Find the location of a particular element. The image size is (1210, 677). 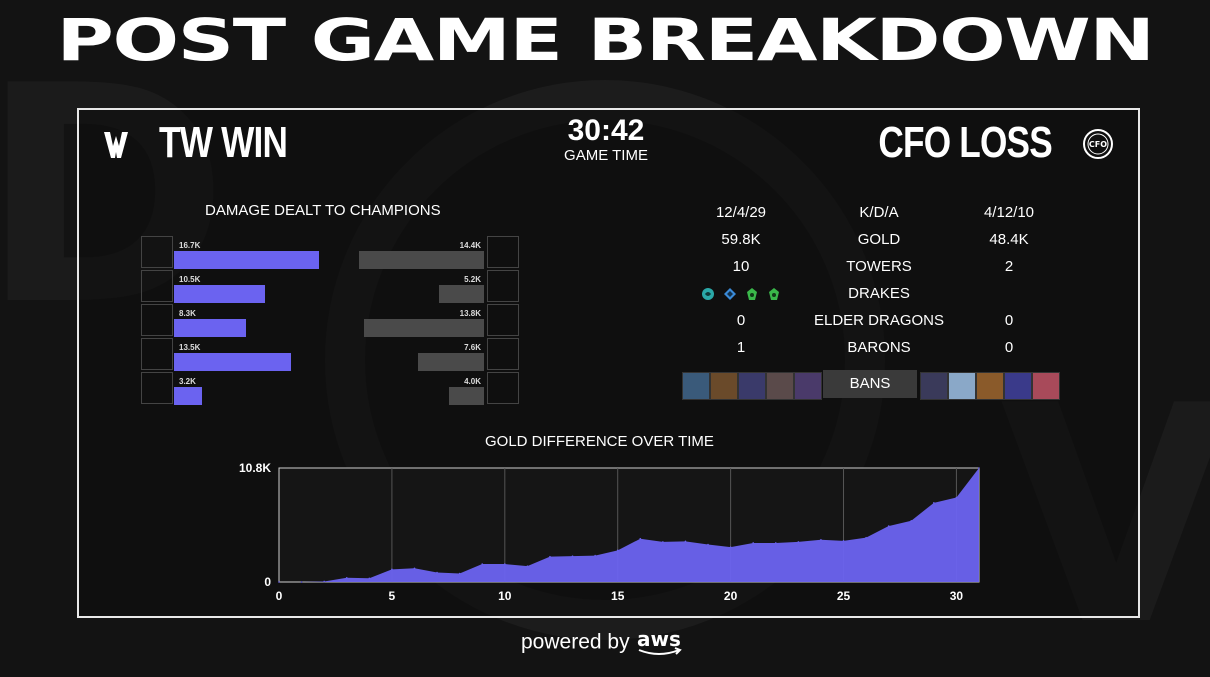

left-damage-value-1: 16.7K is located at coordinates (190, 245).